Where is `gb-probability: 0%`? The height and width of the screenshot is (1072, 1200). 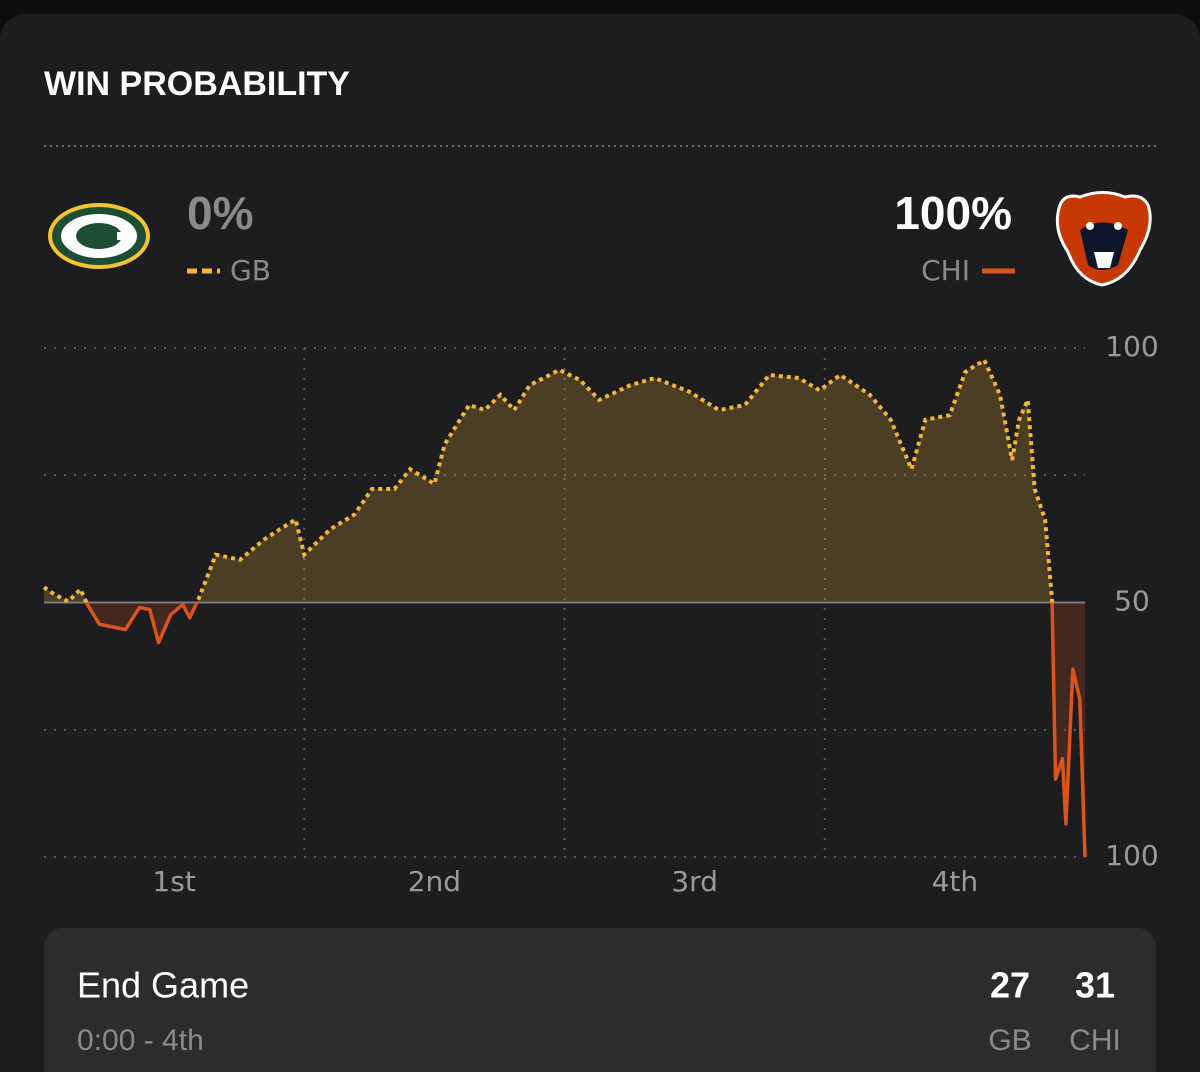 gb-probability: 0% is located at coordinates (220, 213).